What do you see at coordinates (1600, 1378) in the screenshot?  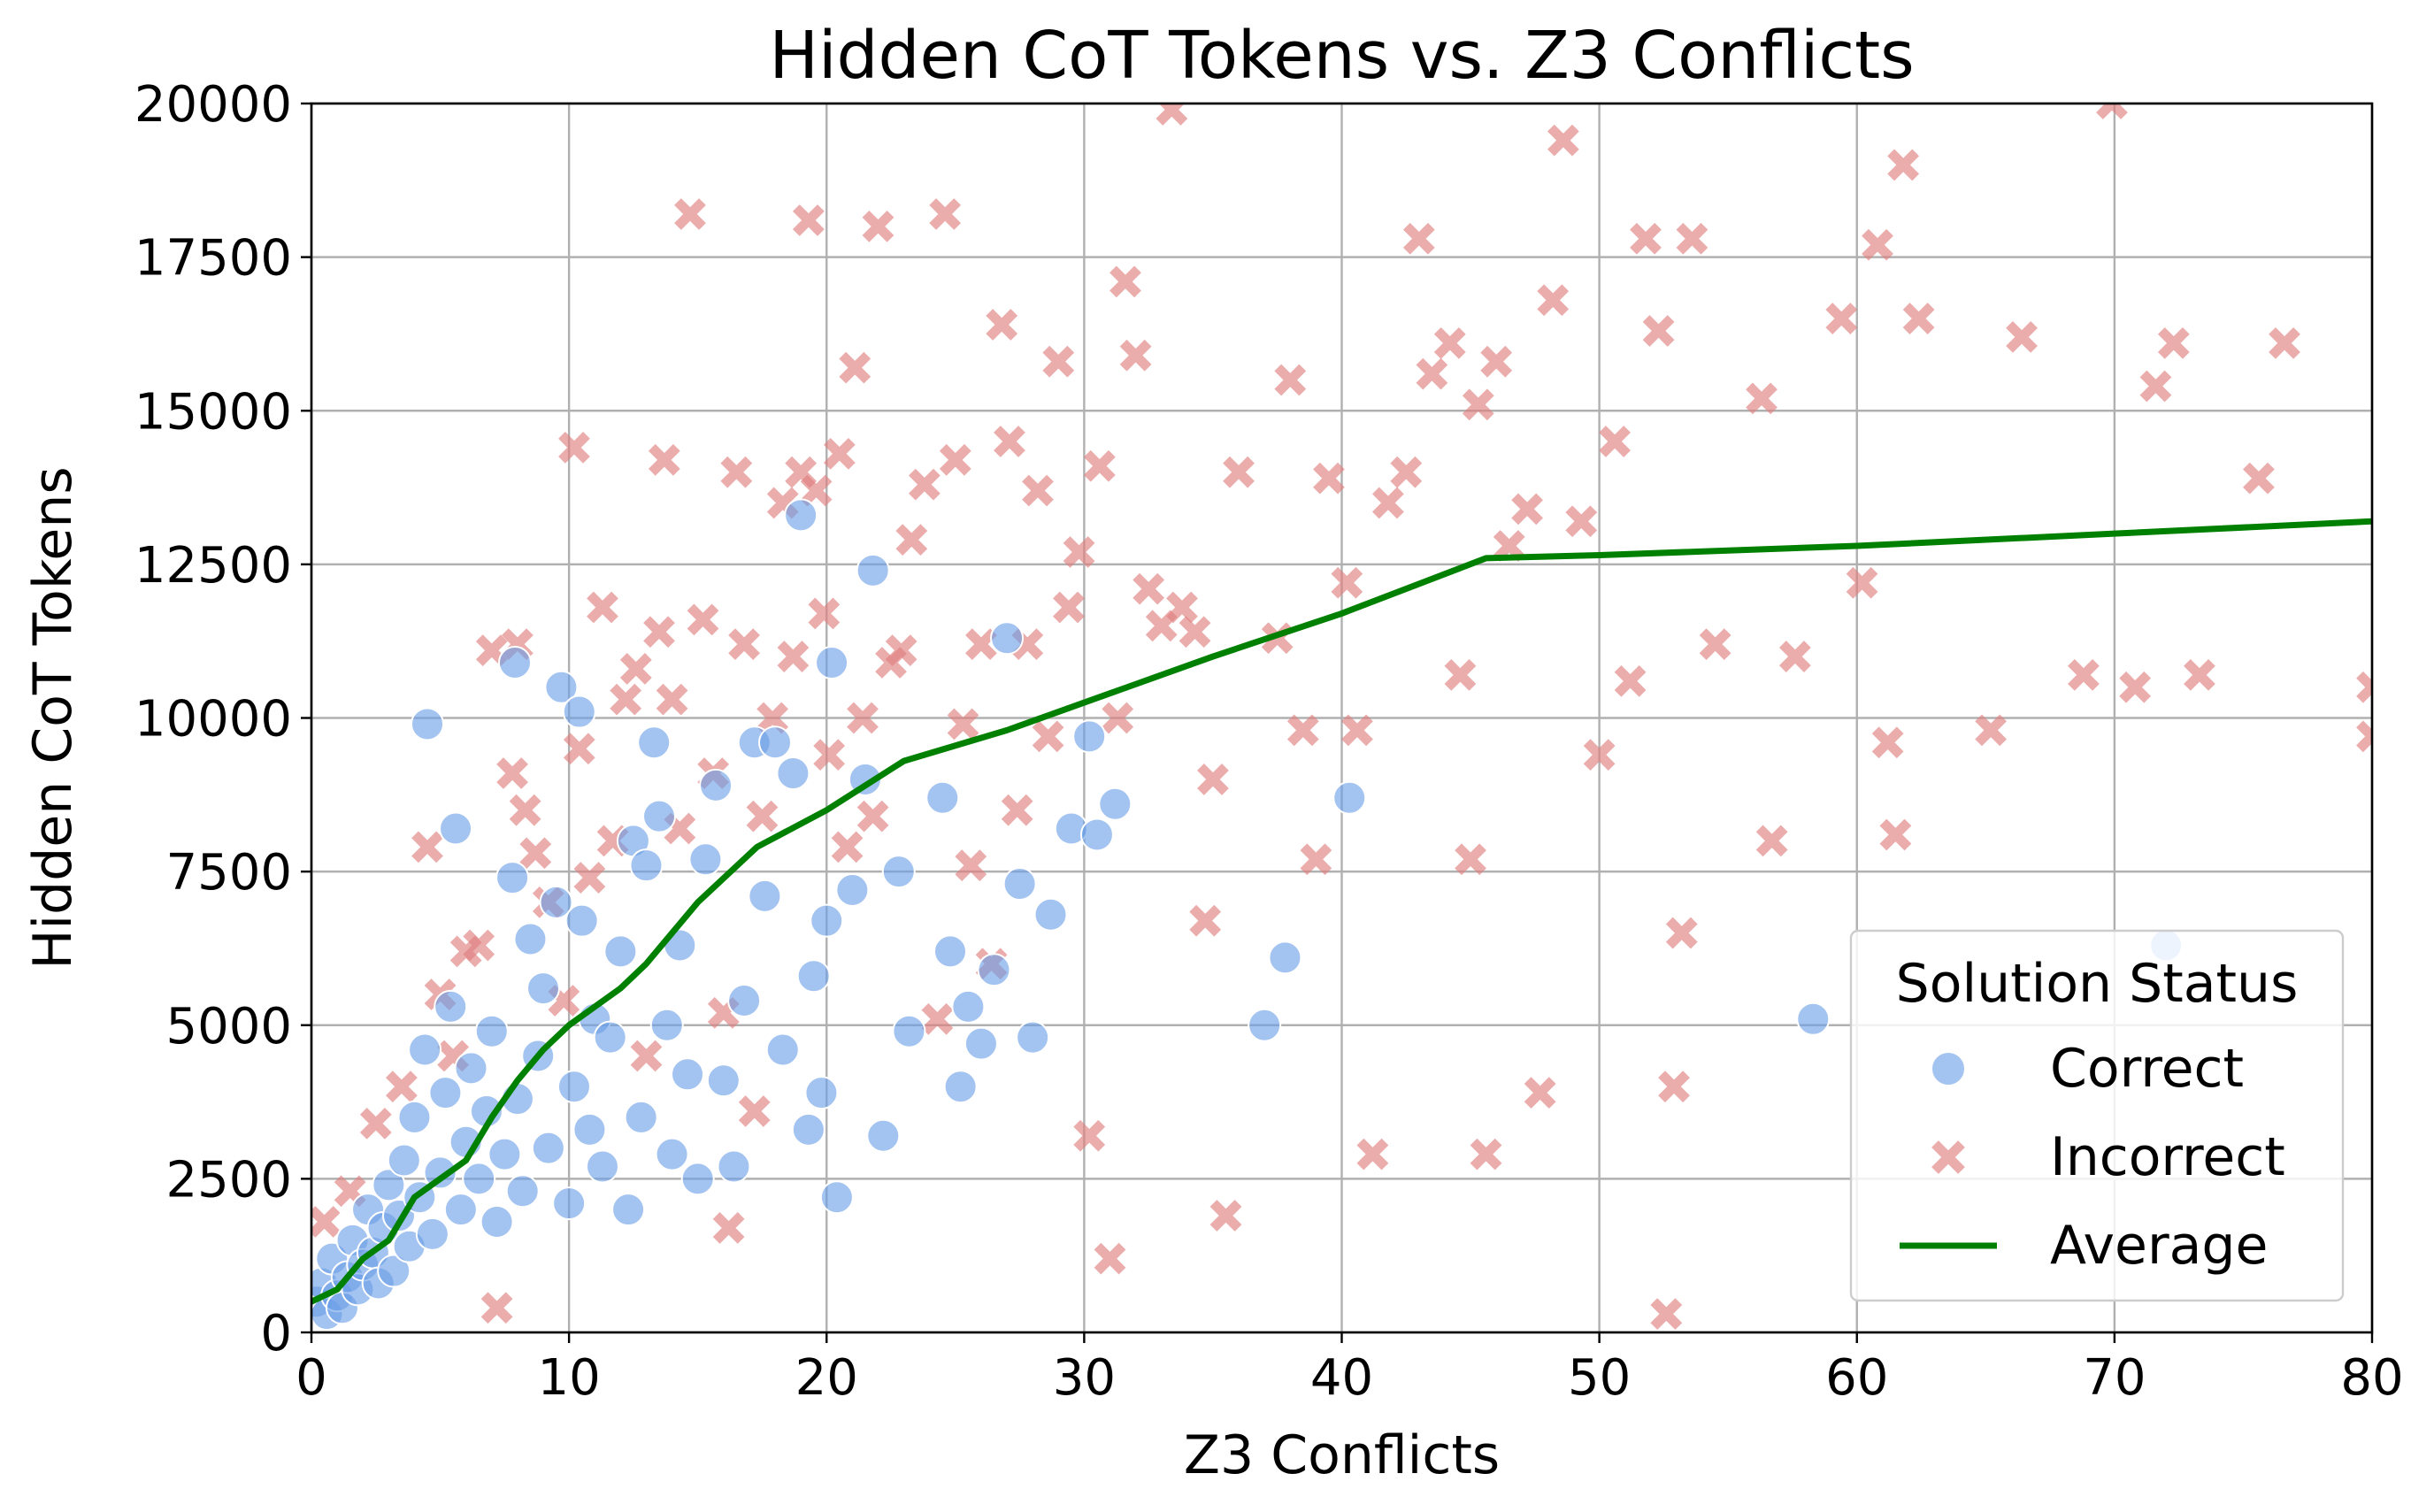 I see `x-tick-label: 50` at bounding box center [1600, 1378].